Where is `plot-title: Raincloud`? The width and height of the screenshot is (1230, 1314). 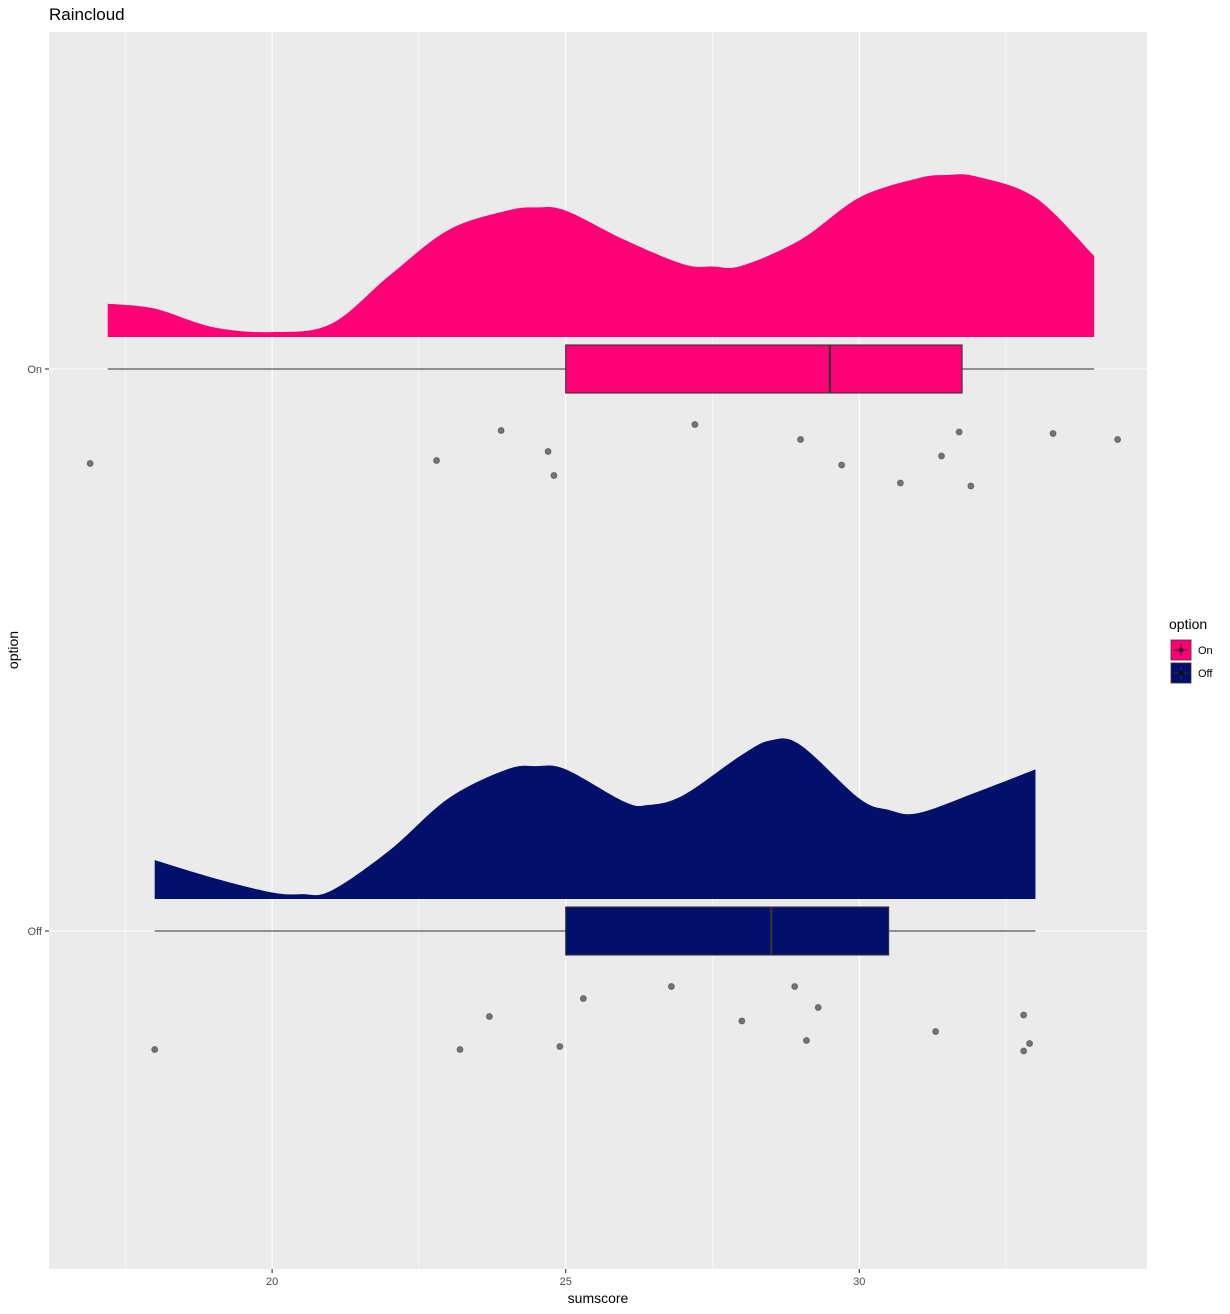 plot-title: Raincloud is located at coordinates (87, 14).